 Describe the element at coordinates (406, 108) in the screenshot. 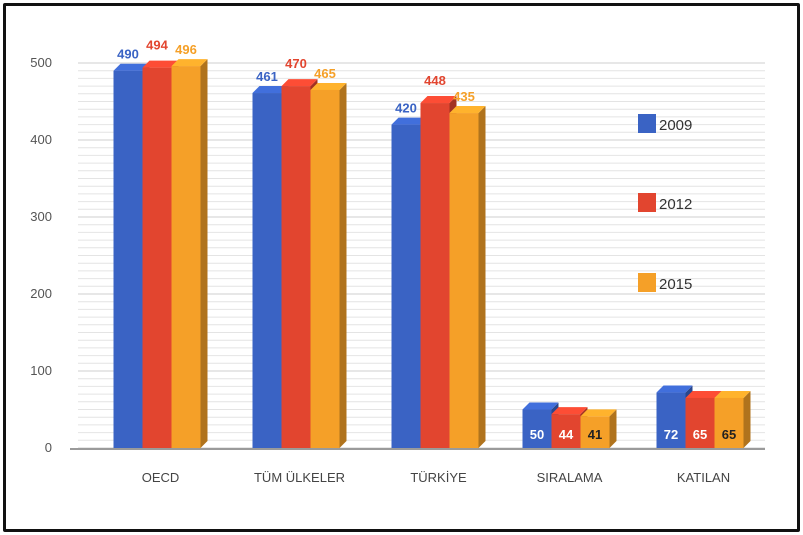

I see `data-label: 420` at that location.